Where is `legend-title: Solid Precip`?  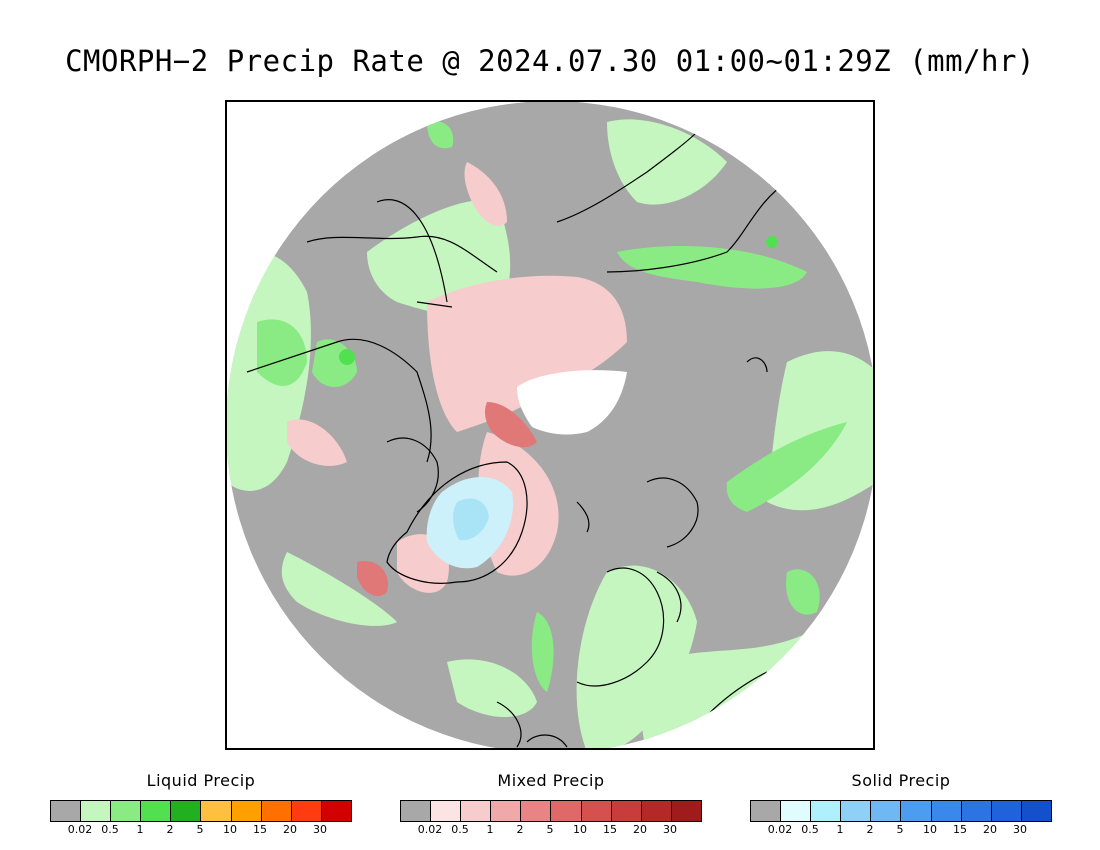 legend-title: Solid Precip is located at coordinates (901, 780).